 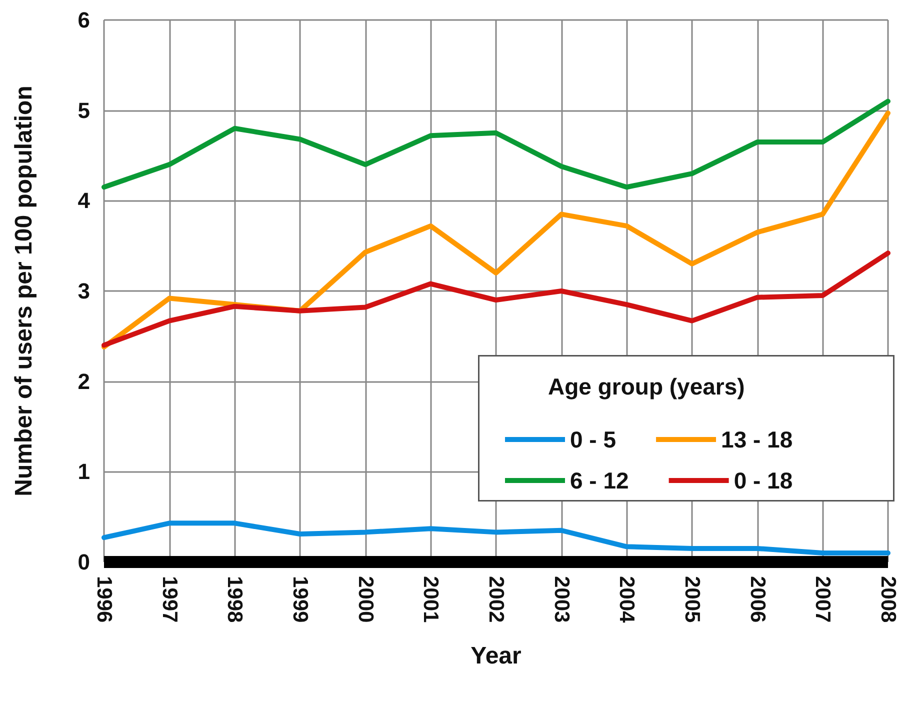 I want to click on legend-label: 0 - 5, so click(x=593, y=439).